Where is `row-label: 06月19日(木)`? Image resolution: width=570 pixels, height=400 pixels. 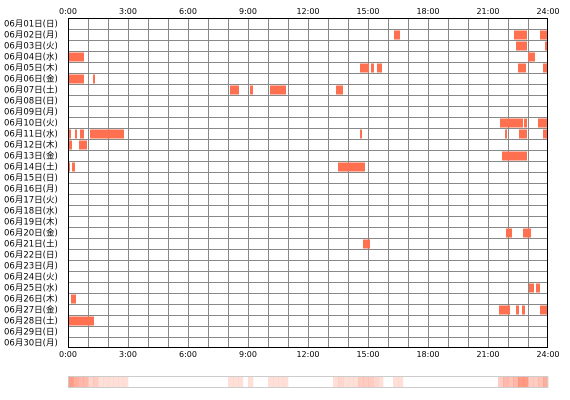
row-label: 06月19日(木) is located at coordinates (31, 222).